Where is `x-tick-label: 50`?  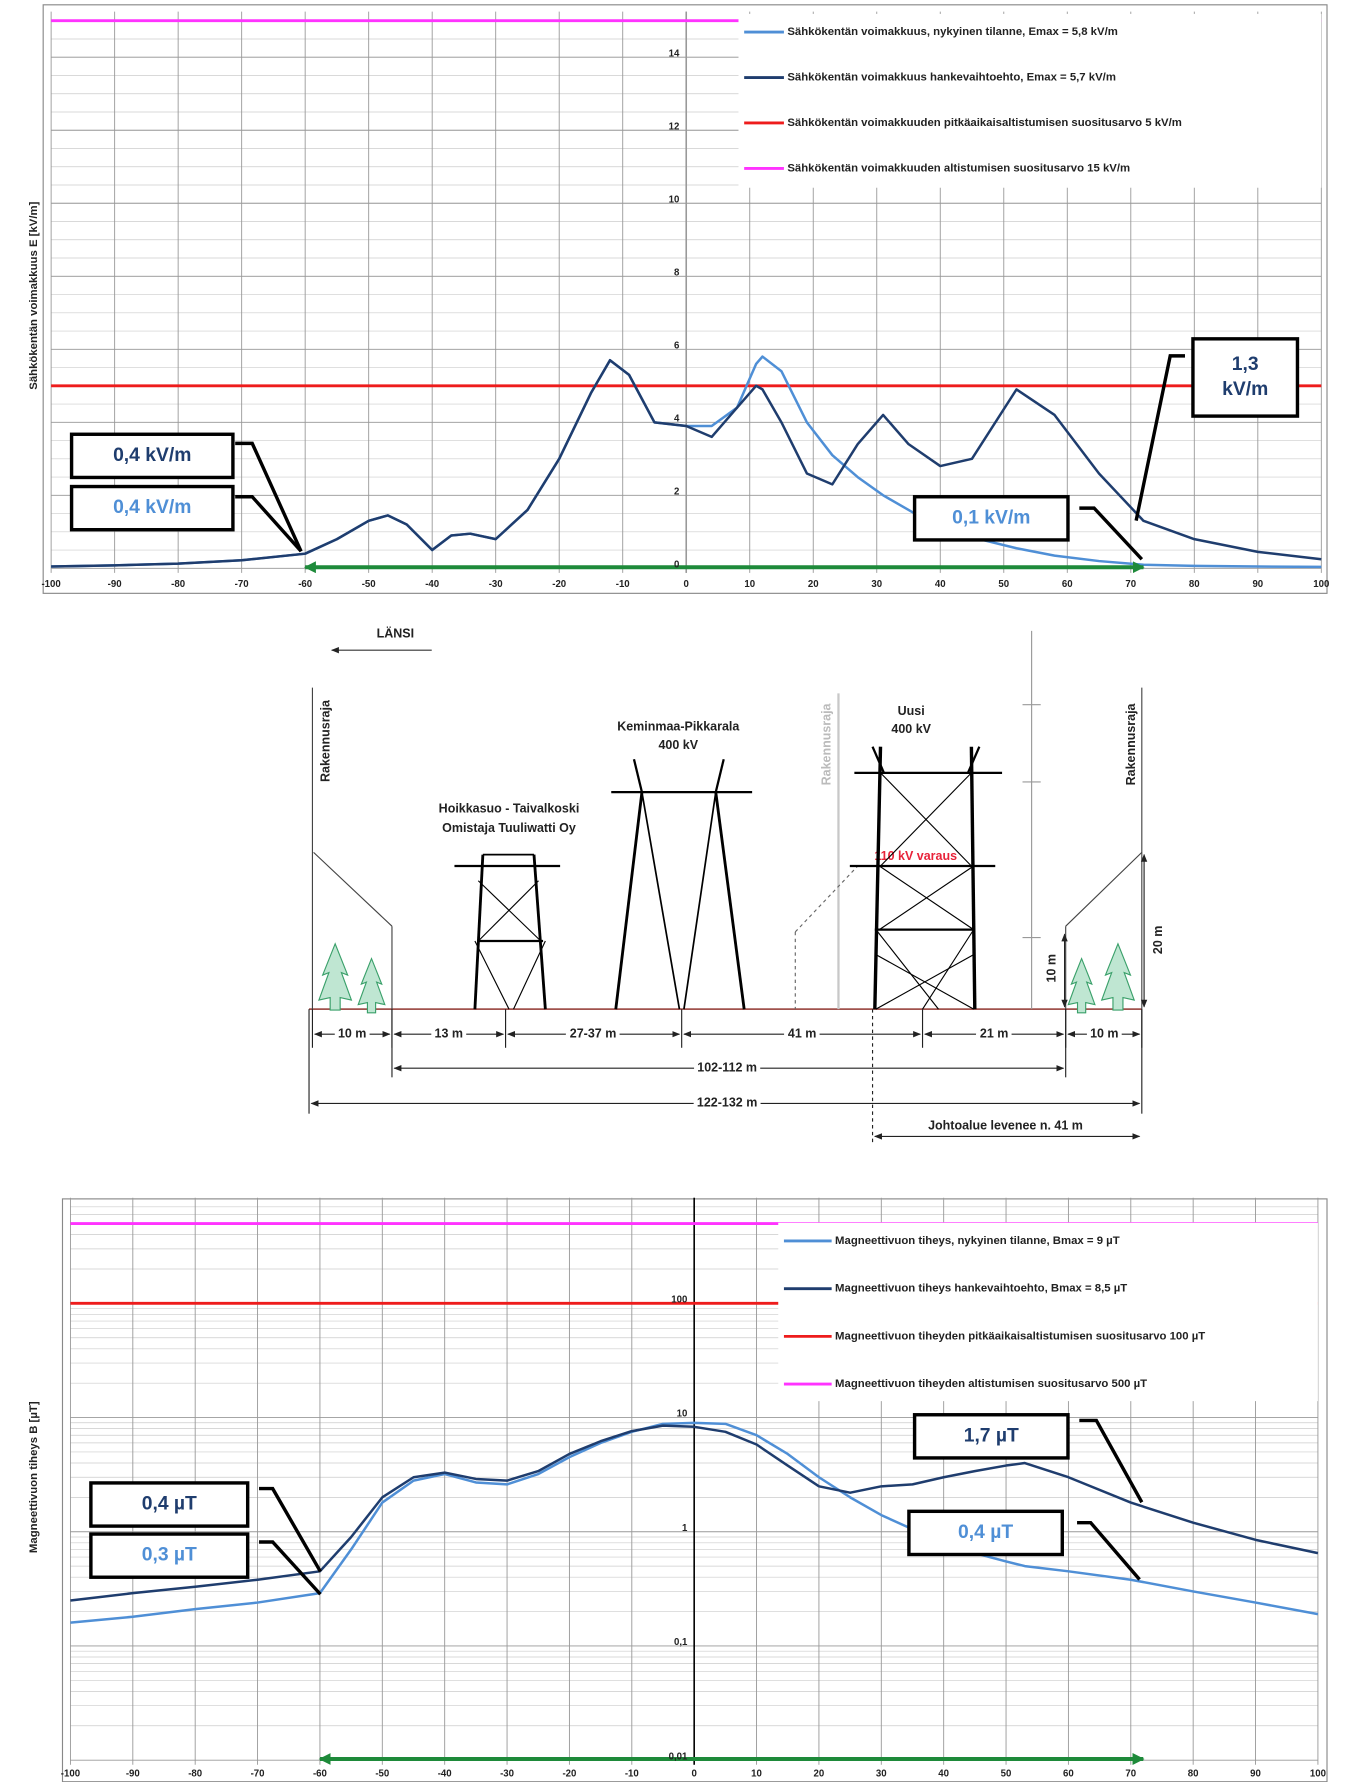 x-tick-label: 50 is located at coordinates (1006, 1773).